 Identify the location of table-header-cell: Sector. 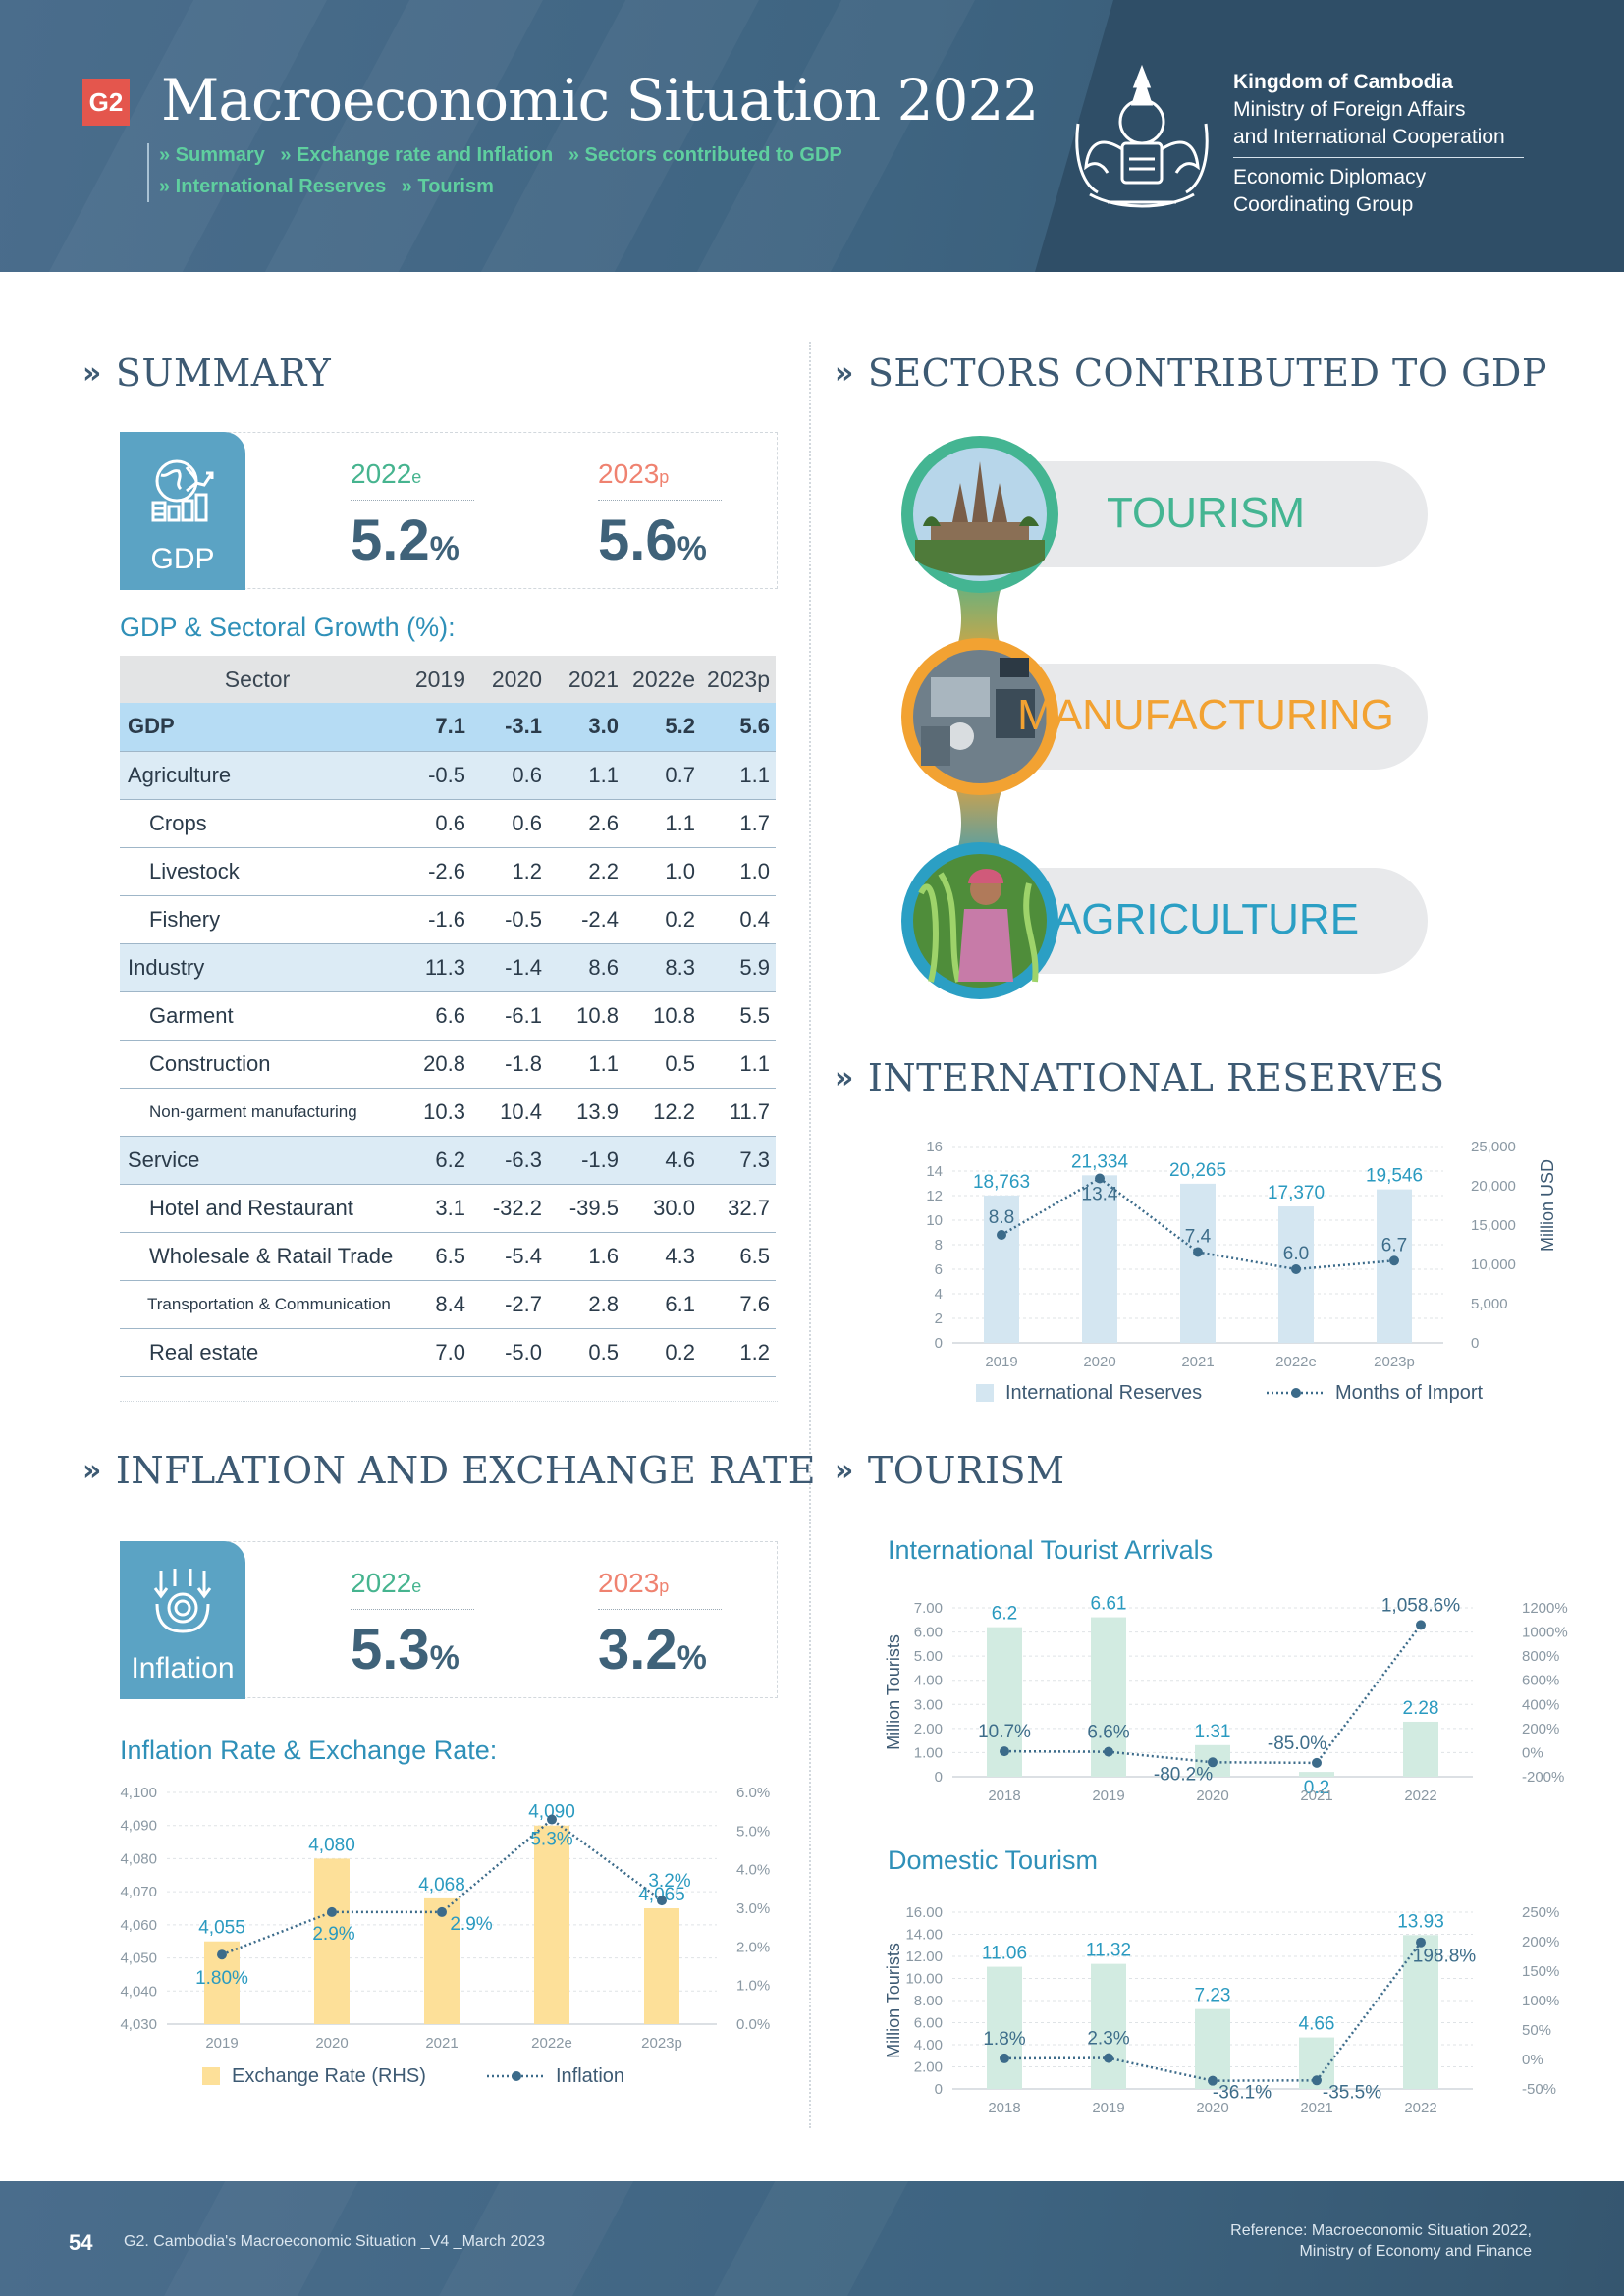
(257, 679).